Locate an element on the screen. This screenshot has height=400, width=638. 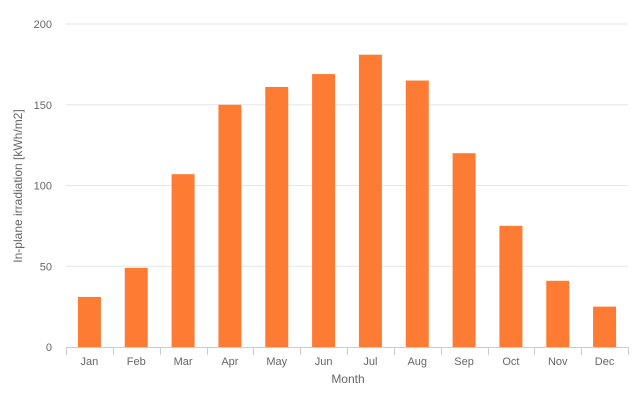
x-tick-label: Jun is located at coordinates (324, 362).